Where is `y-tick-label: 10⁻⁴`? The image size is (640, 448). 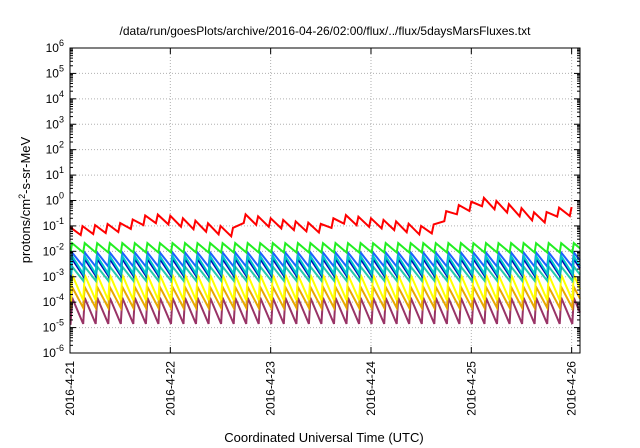
y-tick-label: 10⁻⁴ is located at coordinates (53, 300).